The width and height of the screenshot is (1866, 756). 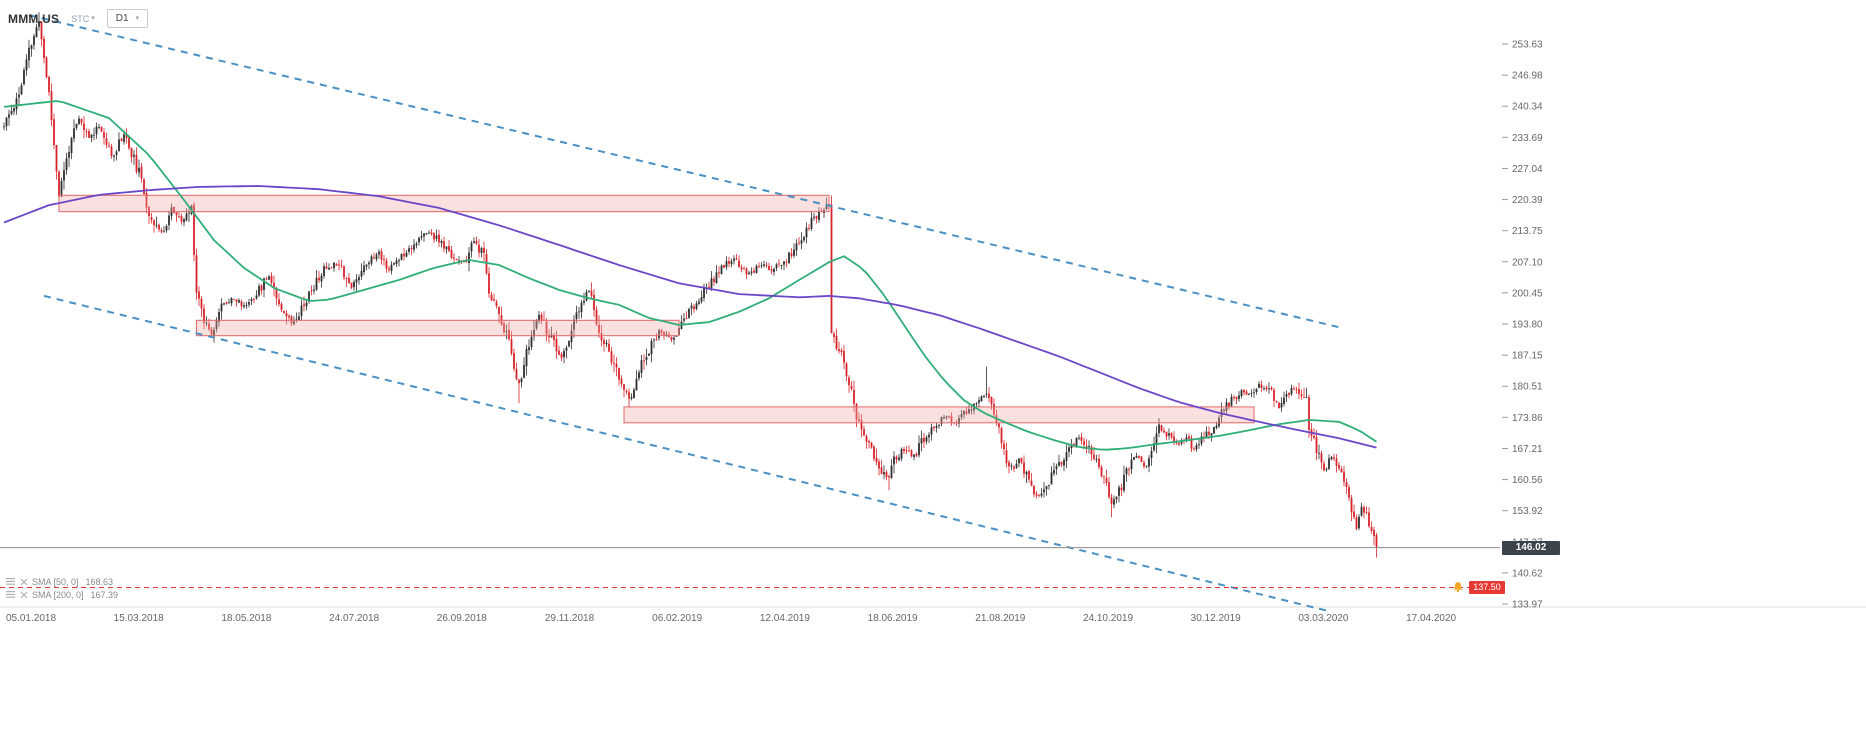 I want to click on date-axis-label: 24.10.2019, so click(x=1108, y=618).